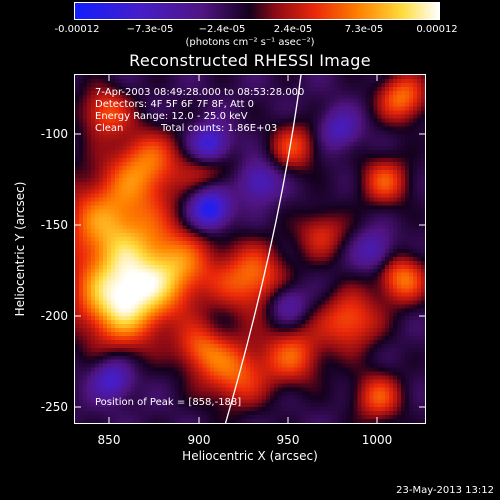 This screenshot has height=500, width=500. Describe the element at coordinates (54, 134) in the screenshot. I see `y-tick-label: -100` at that location.